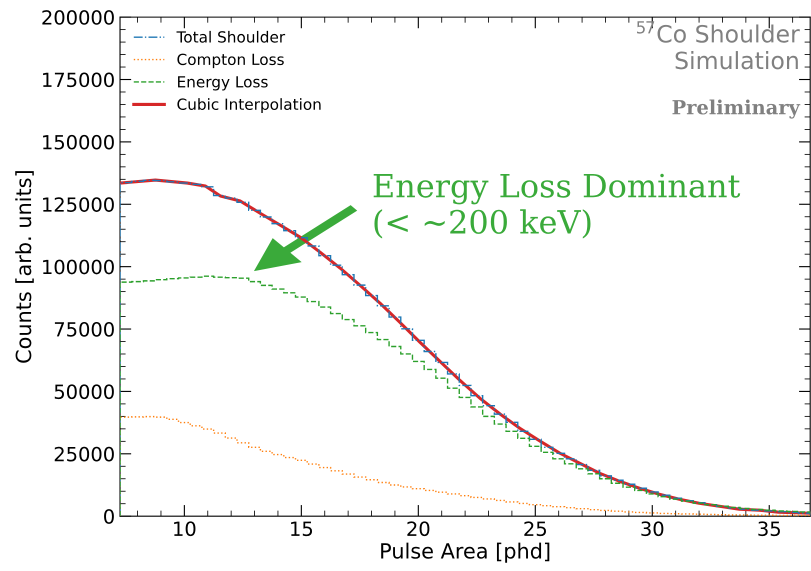 This screenshot has width=811, height=571. I want to click on x-tick-label: 10, so click(185, 528).